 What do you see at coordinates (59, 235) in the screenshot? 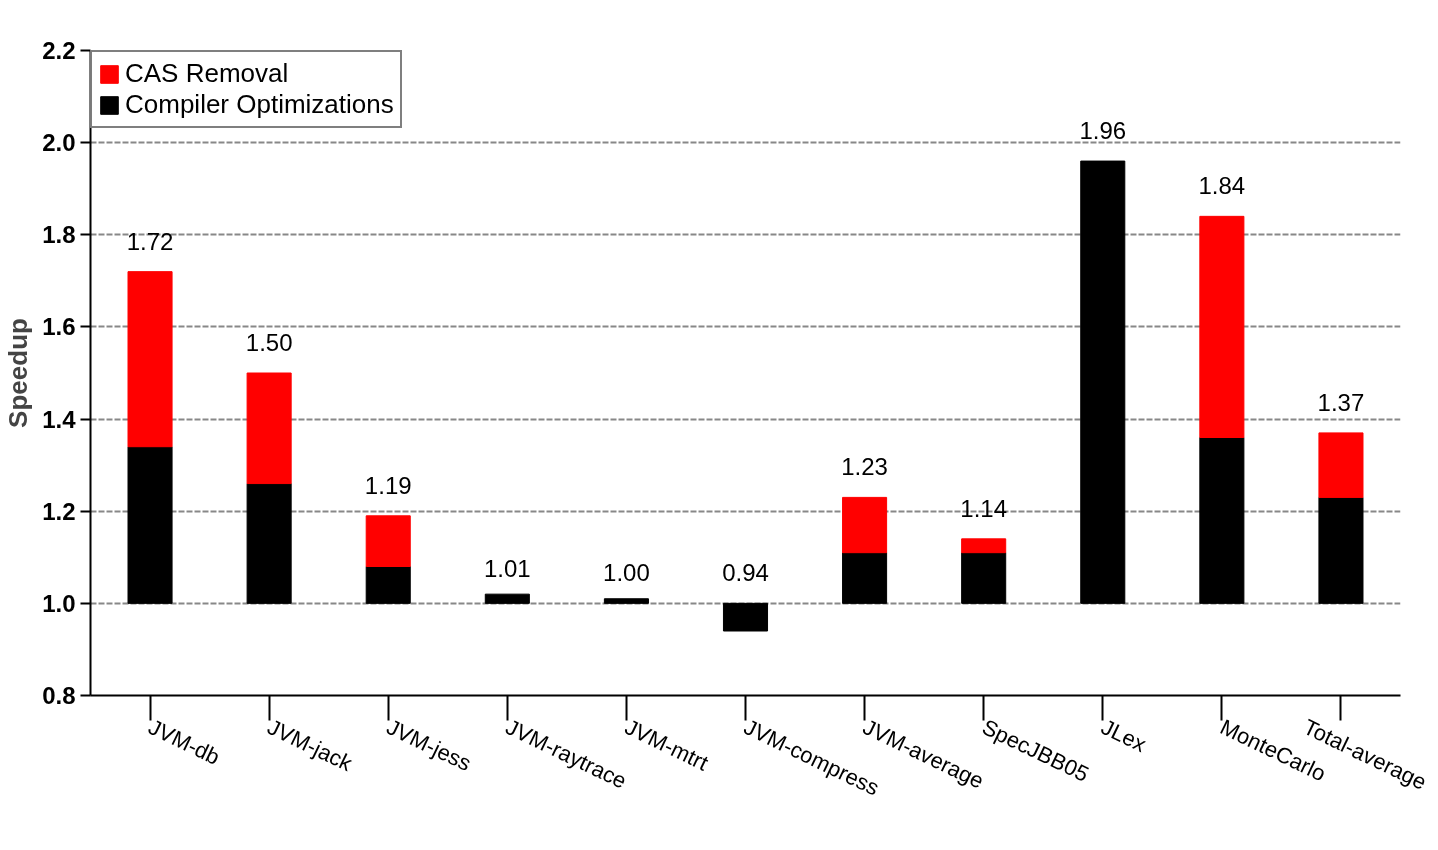
I see `y-tick-label: 1.8` at bounding box center [59, 235].